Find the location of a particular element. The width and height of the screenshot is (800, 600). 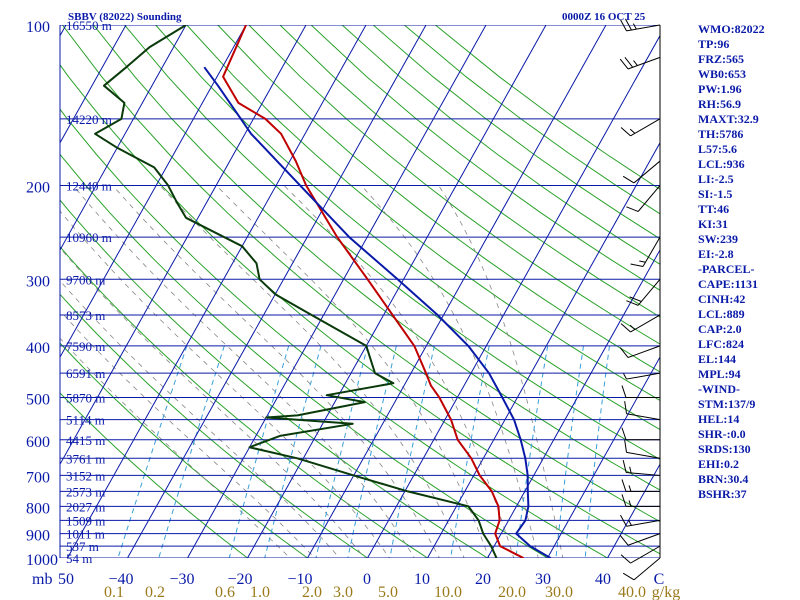

pressure-label-200: 200 is located at coordinates (38, 187).